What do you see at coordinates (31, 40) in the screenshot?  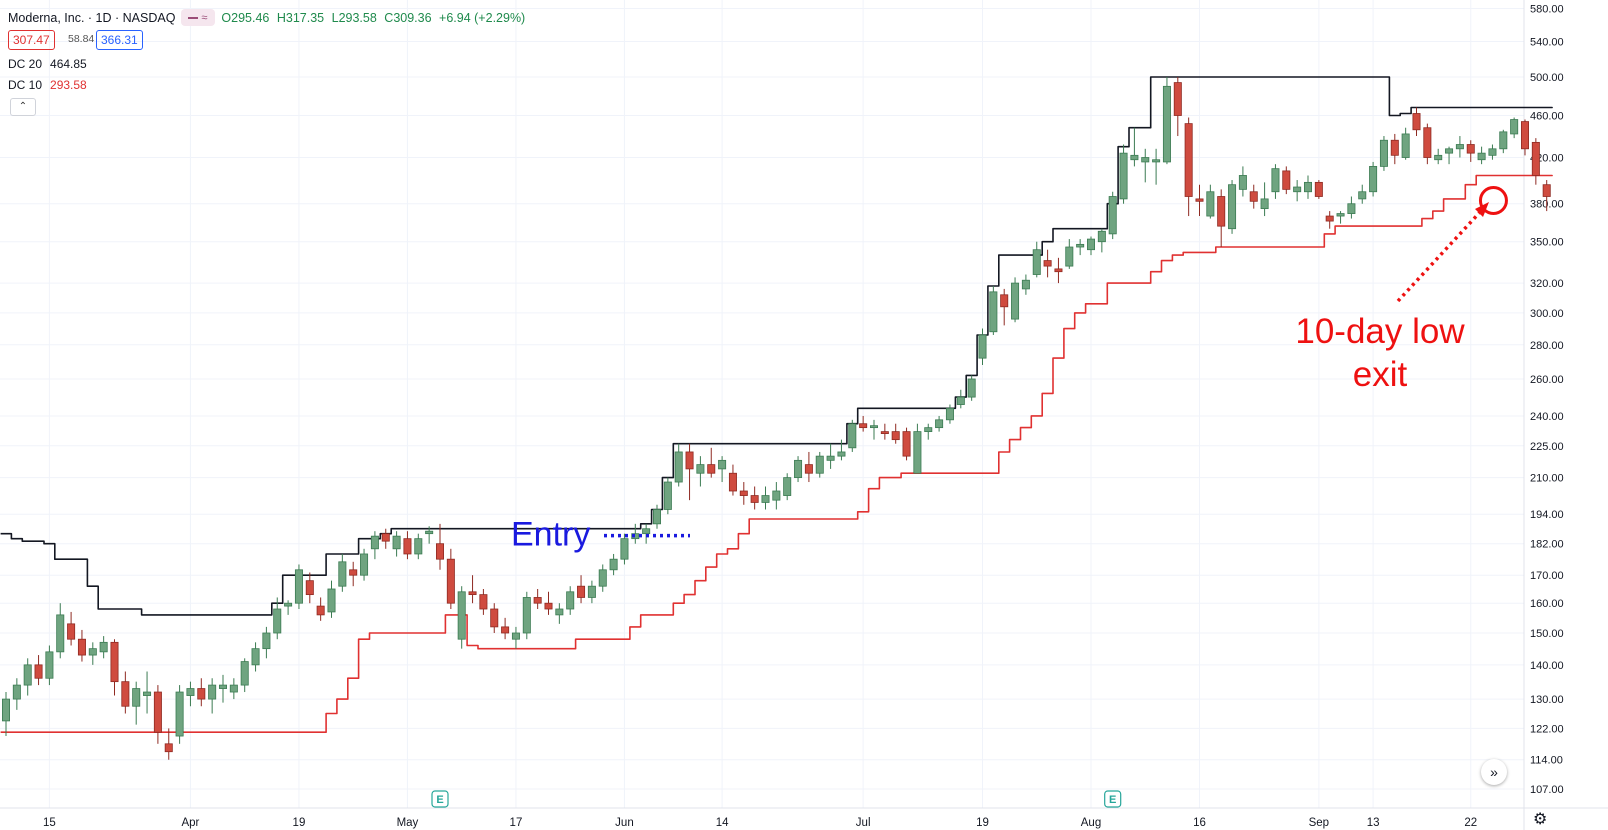 I see `sell-price-button: 307.47` at bounding box center [31, 40].